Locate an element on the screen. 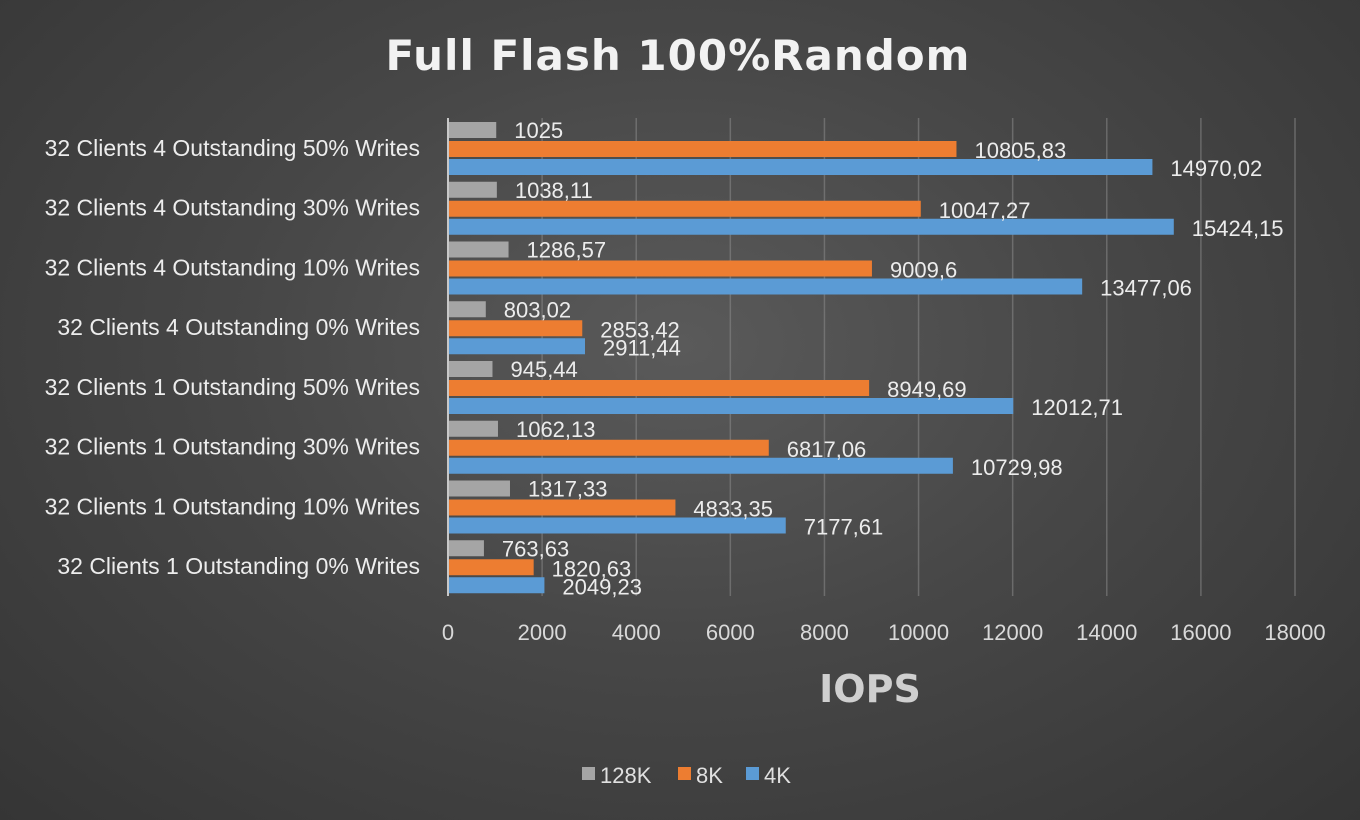 This screenshot has height=820, width=1360. x-tick-label: 12000 is located at coordinates (1012, 632).